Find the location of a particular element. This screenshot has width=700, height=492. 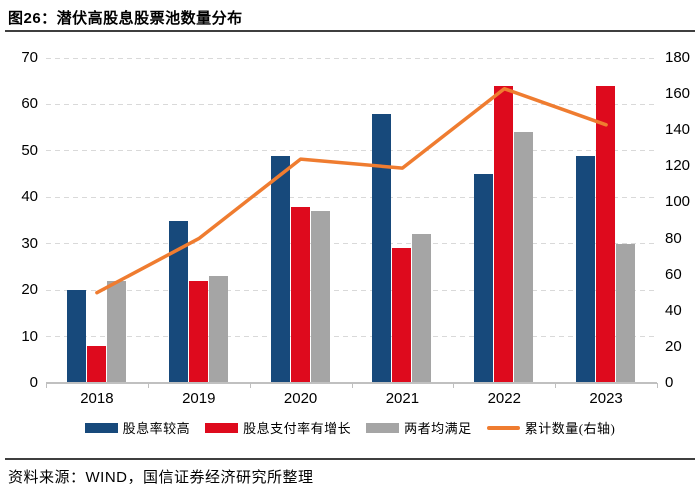

bar-both-satisfied-2019 is located at coordinates (218, 329).